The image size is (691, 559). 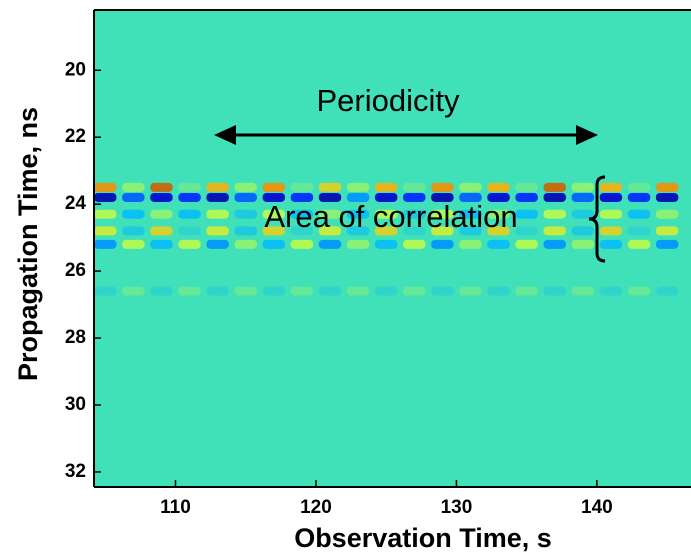 I want to click on y-axis-title: Propagation Time, ns, so click(x=28, y=244).